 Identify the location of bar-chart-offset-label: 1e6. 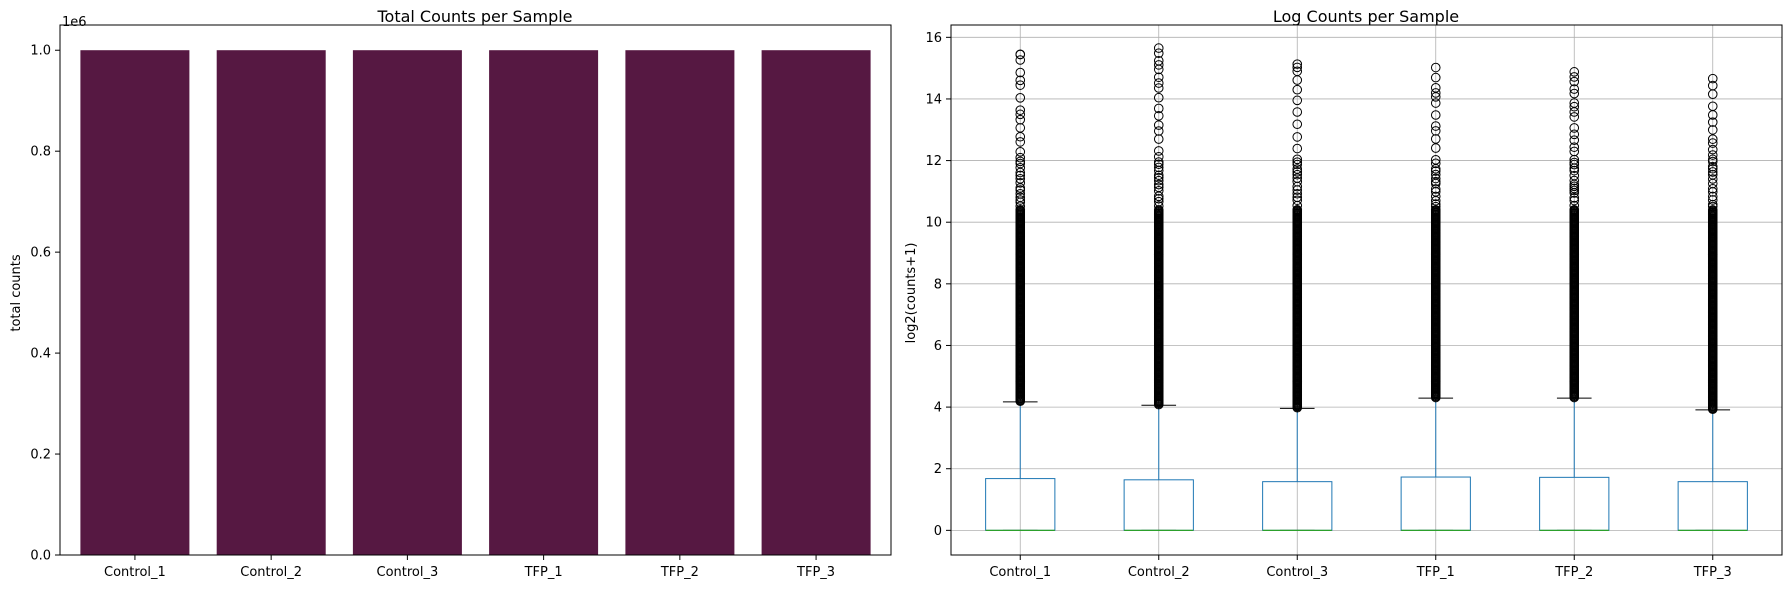
(74, 22).